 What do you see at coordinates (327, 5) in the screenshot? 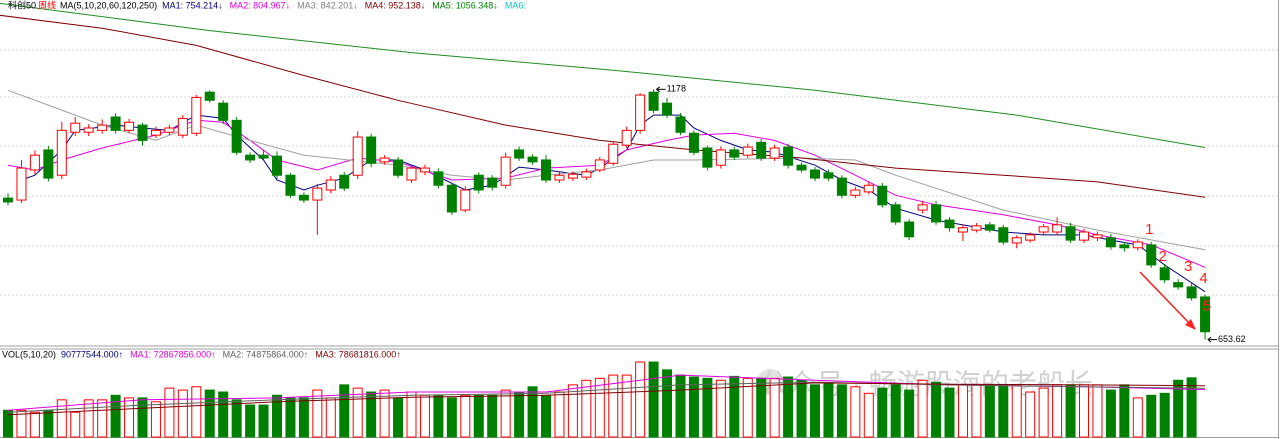
I see `legend-entry: MA3: 842.201↓` at bounding box center [327, 5].